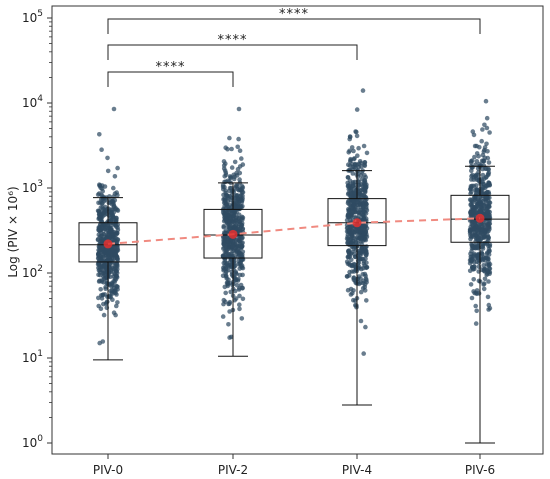 Image resolution: width=550 pixels, height=479 pixels. What do you see at coordinates (32, 357) in the screenshot?
I see `y-tick-label: 101` at bounding box center [32, 357].